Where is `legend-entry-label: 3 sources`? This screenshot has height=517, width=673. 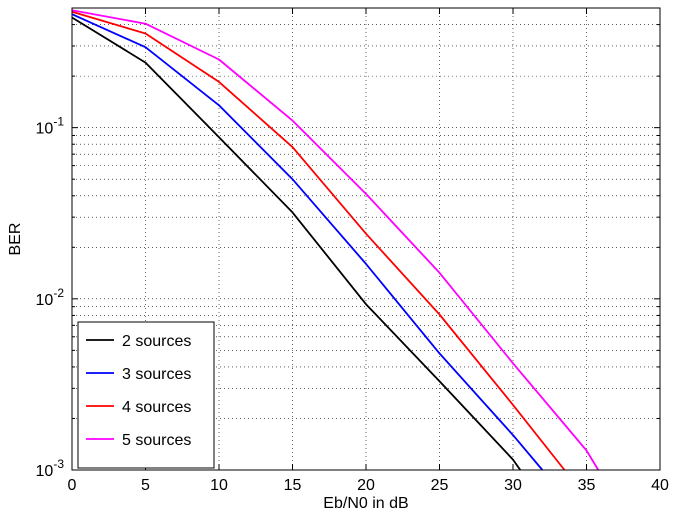
legend-entry-label: 3 sources is located at coordinates (156, 374).